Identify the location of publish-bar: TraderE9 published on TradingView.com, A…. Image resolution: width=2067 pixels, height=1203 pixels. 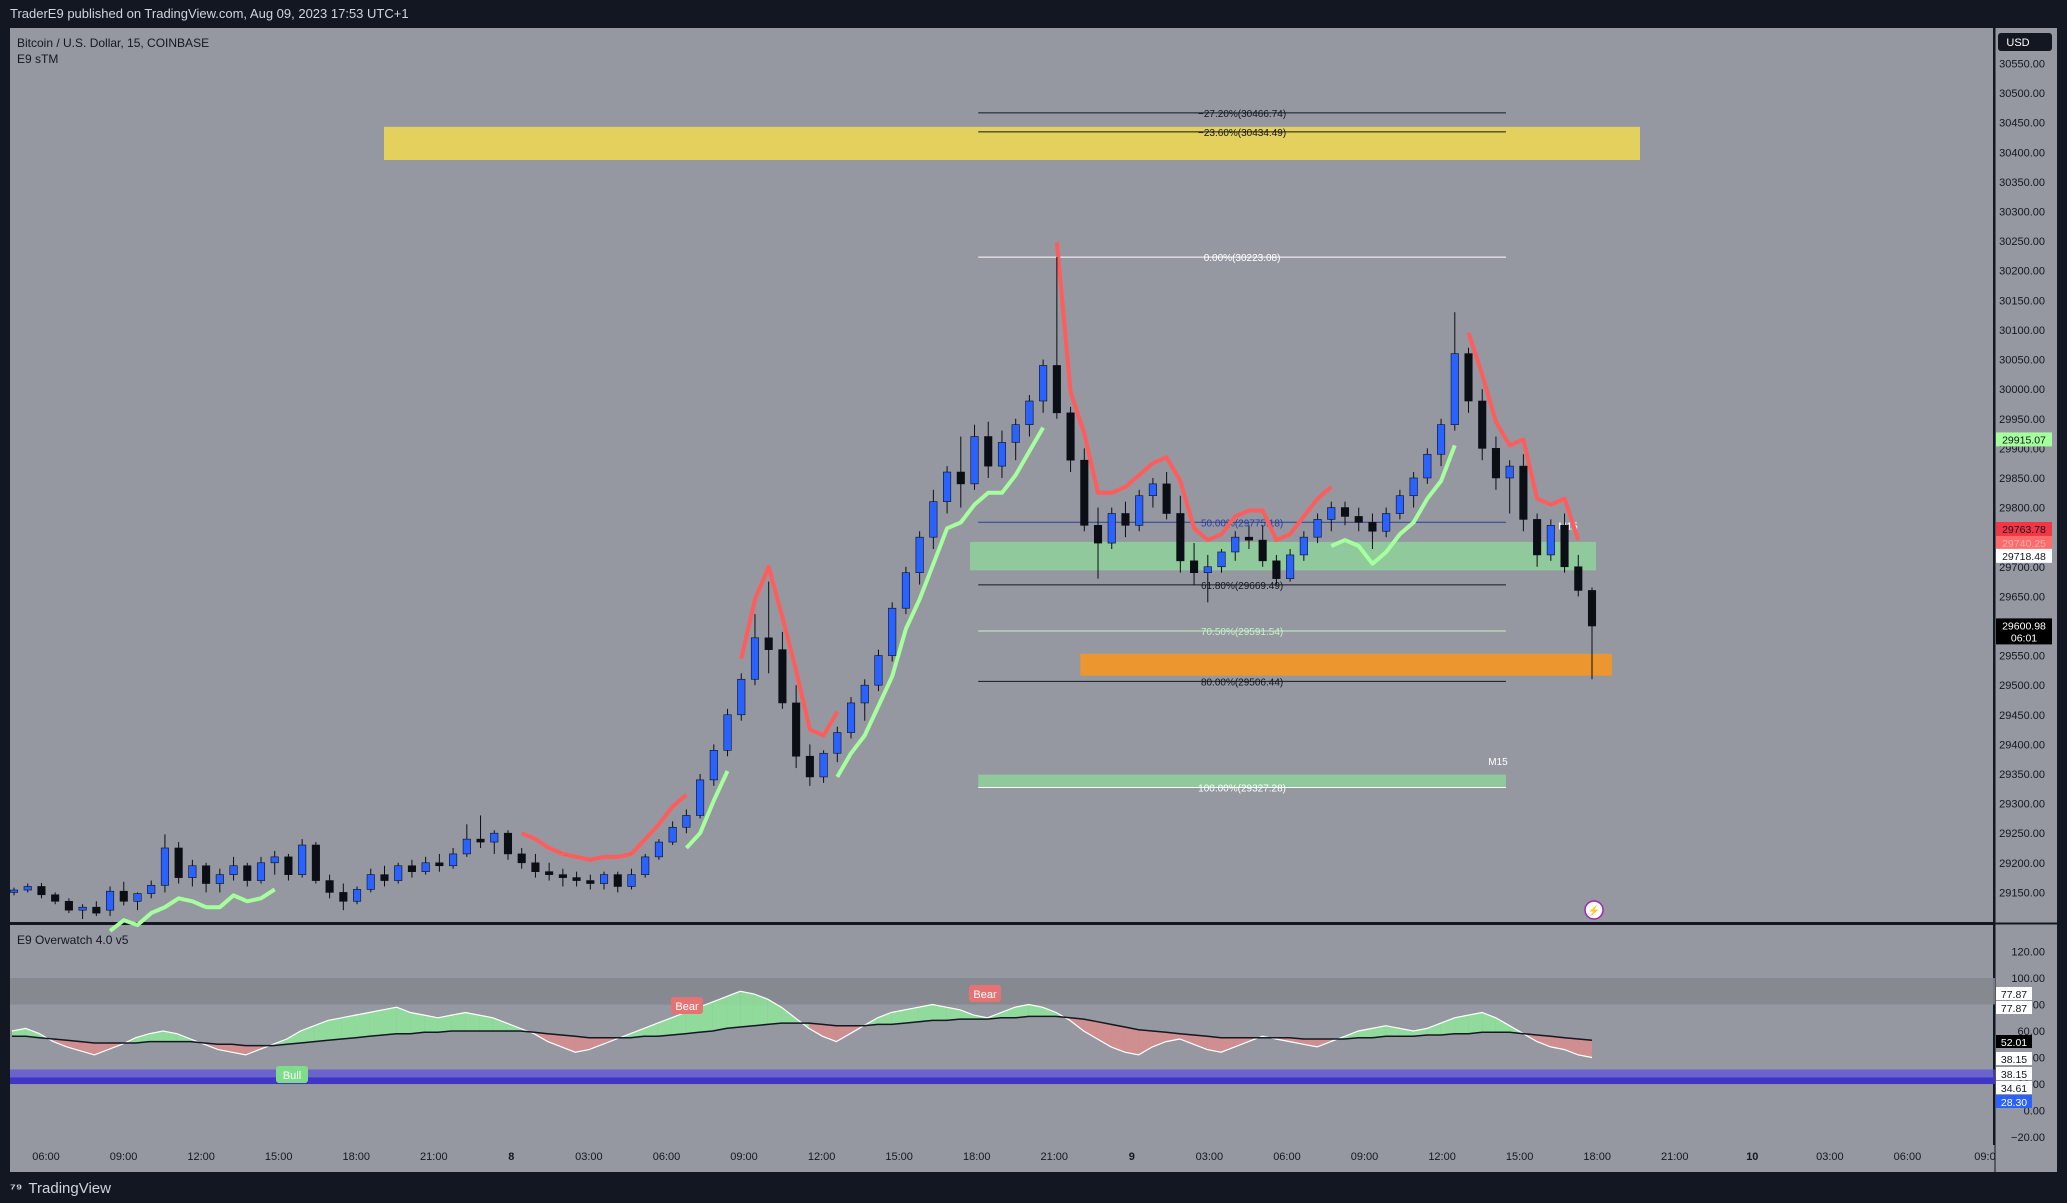
(1033, 14).